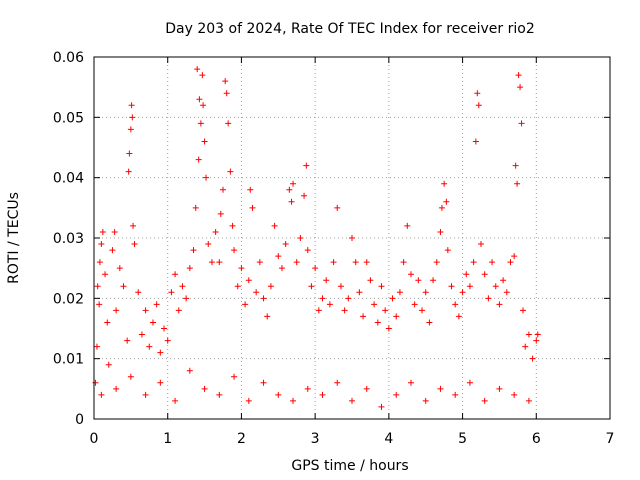 The image size is (640, 480). I want to click on x-tick-label: 1, so click(167, 439).